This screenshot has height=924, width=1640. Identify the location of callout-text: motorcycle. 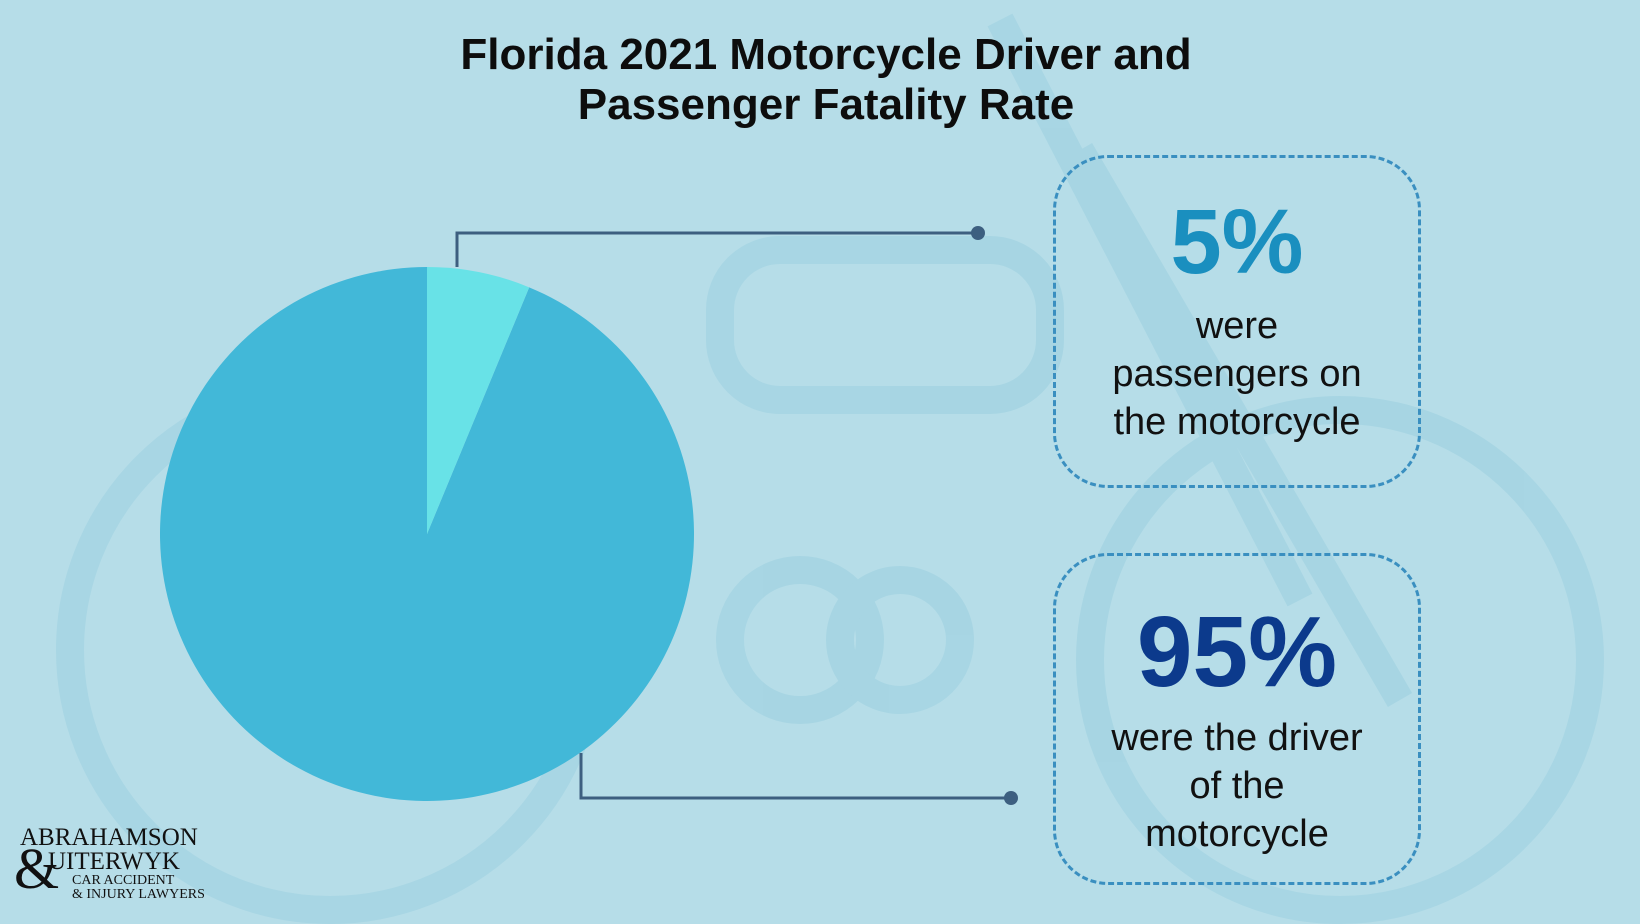
(1237, 834).